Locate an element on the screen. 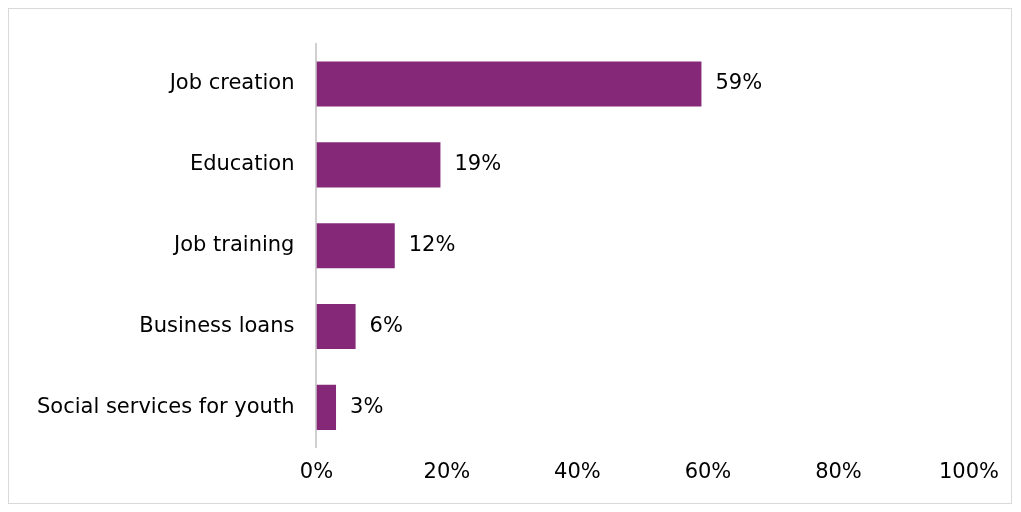 This screenshot has width=1021, height=512. data-label: 19% is located at coordinates (478, 163).